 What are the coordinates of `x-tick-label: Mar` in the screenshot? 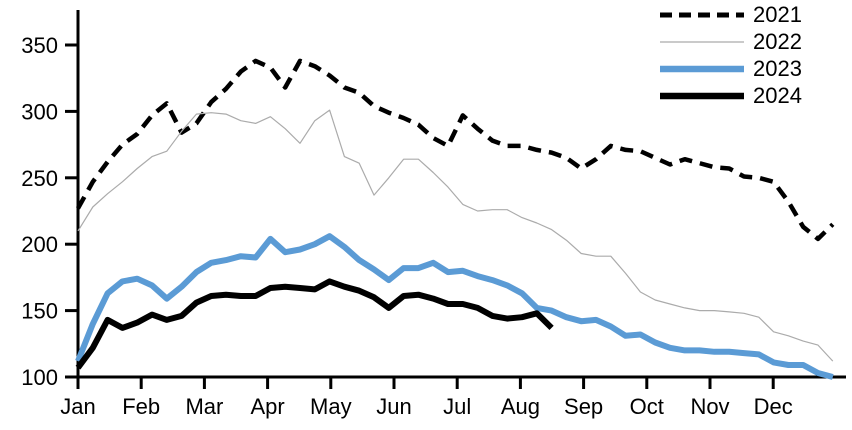 It's located at (204, 406).